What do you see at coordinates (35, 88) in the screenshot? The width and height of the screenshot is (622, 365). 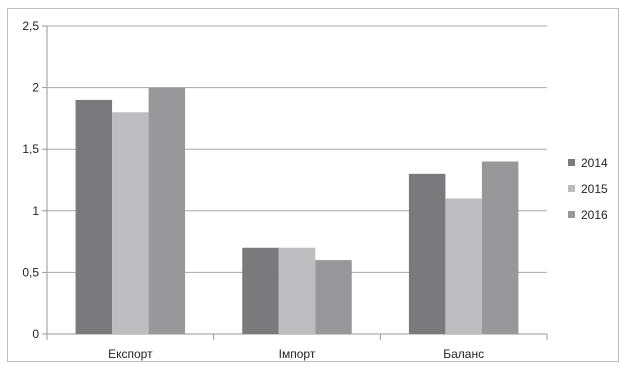 I see `y-tick-label: 2` at bounding box center [35, 88].